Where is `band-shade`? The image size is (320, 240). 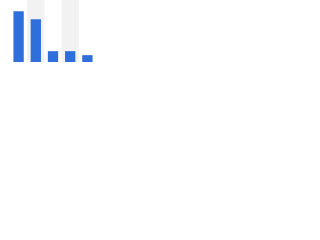 band-shade is located at coordinates (70, 31).